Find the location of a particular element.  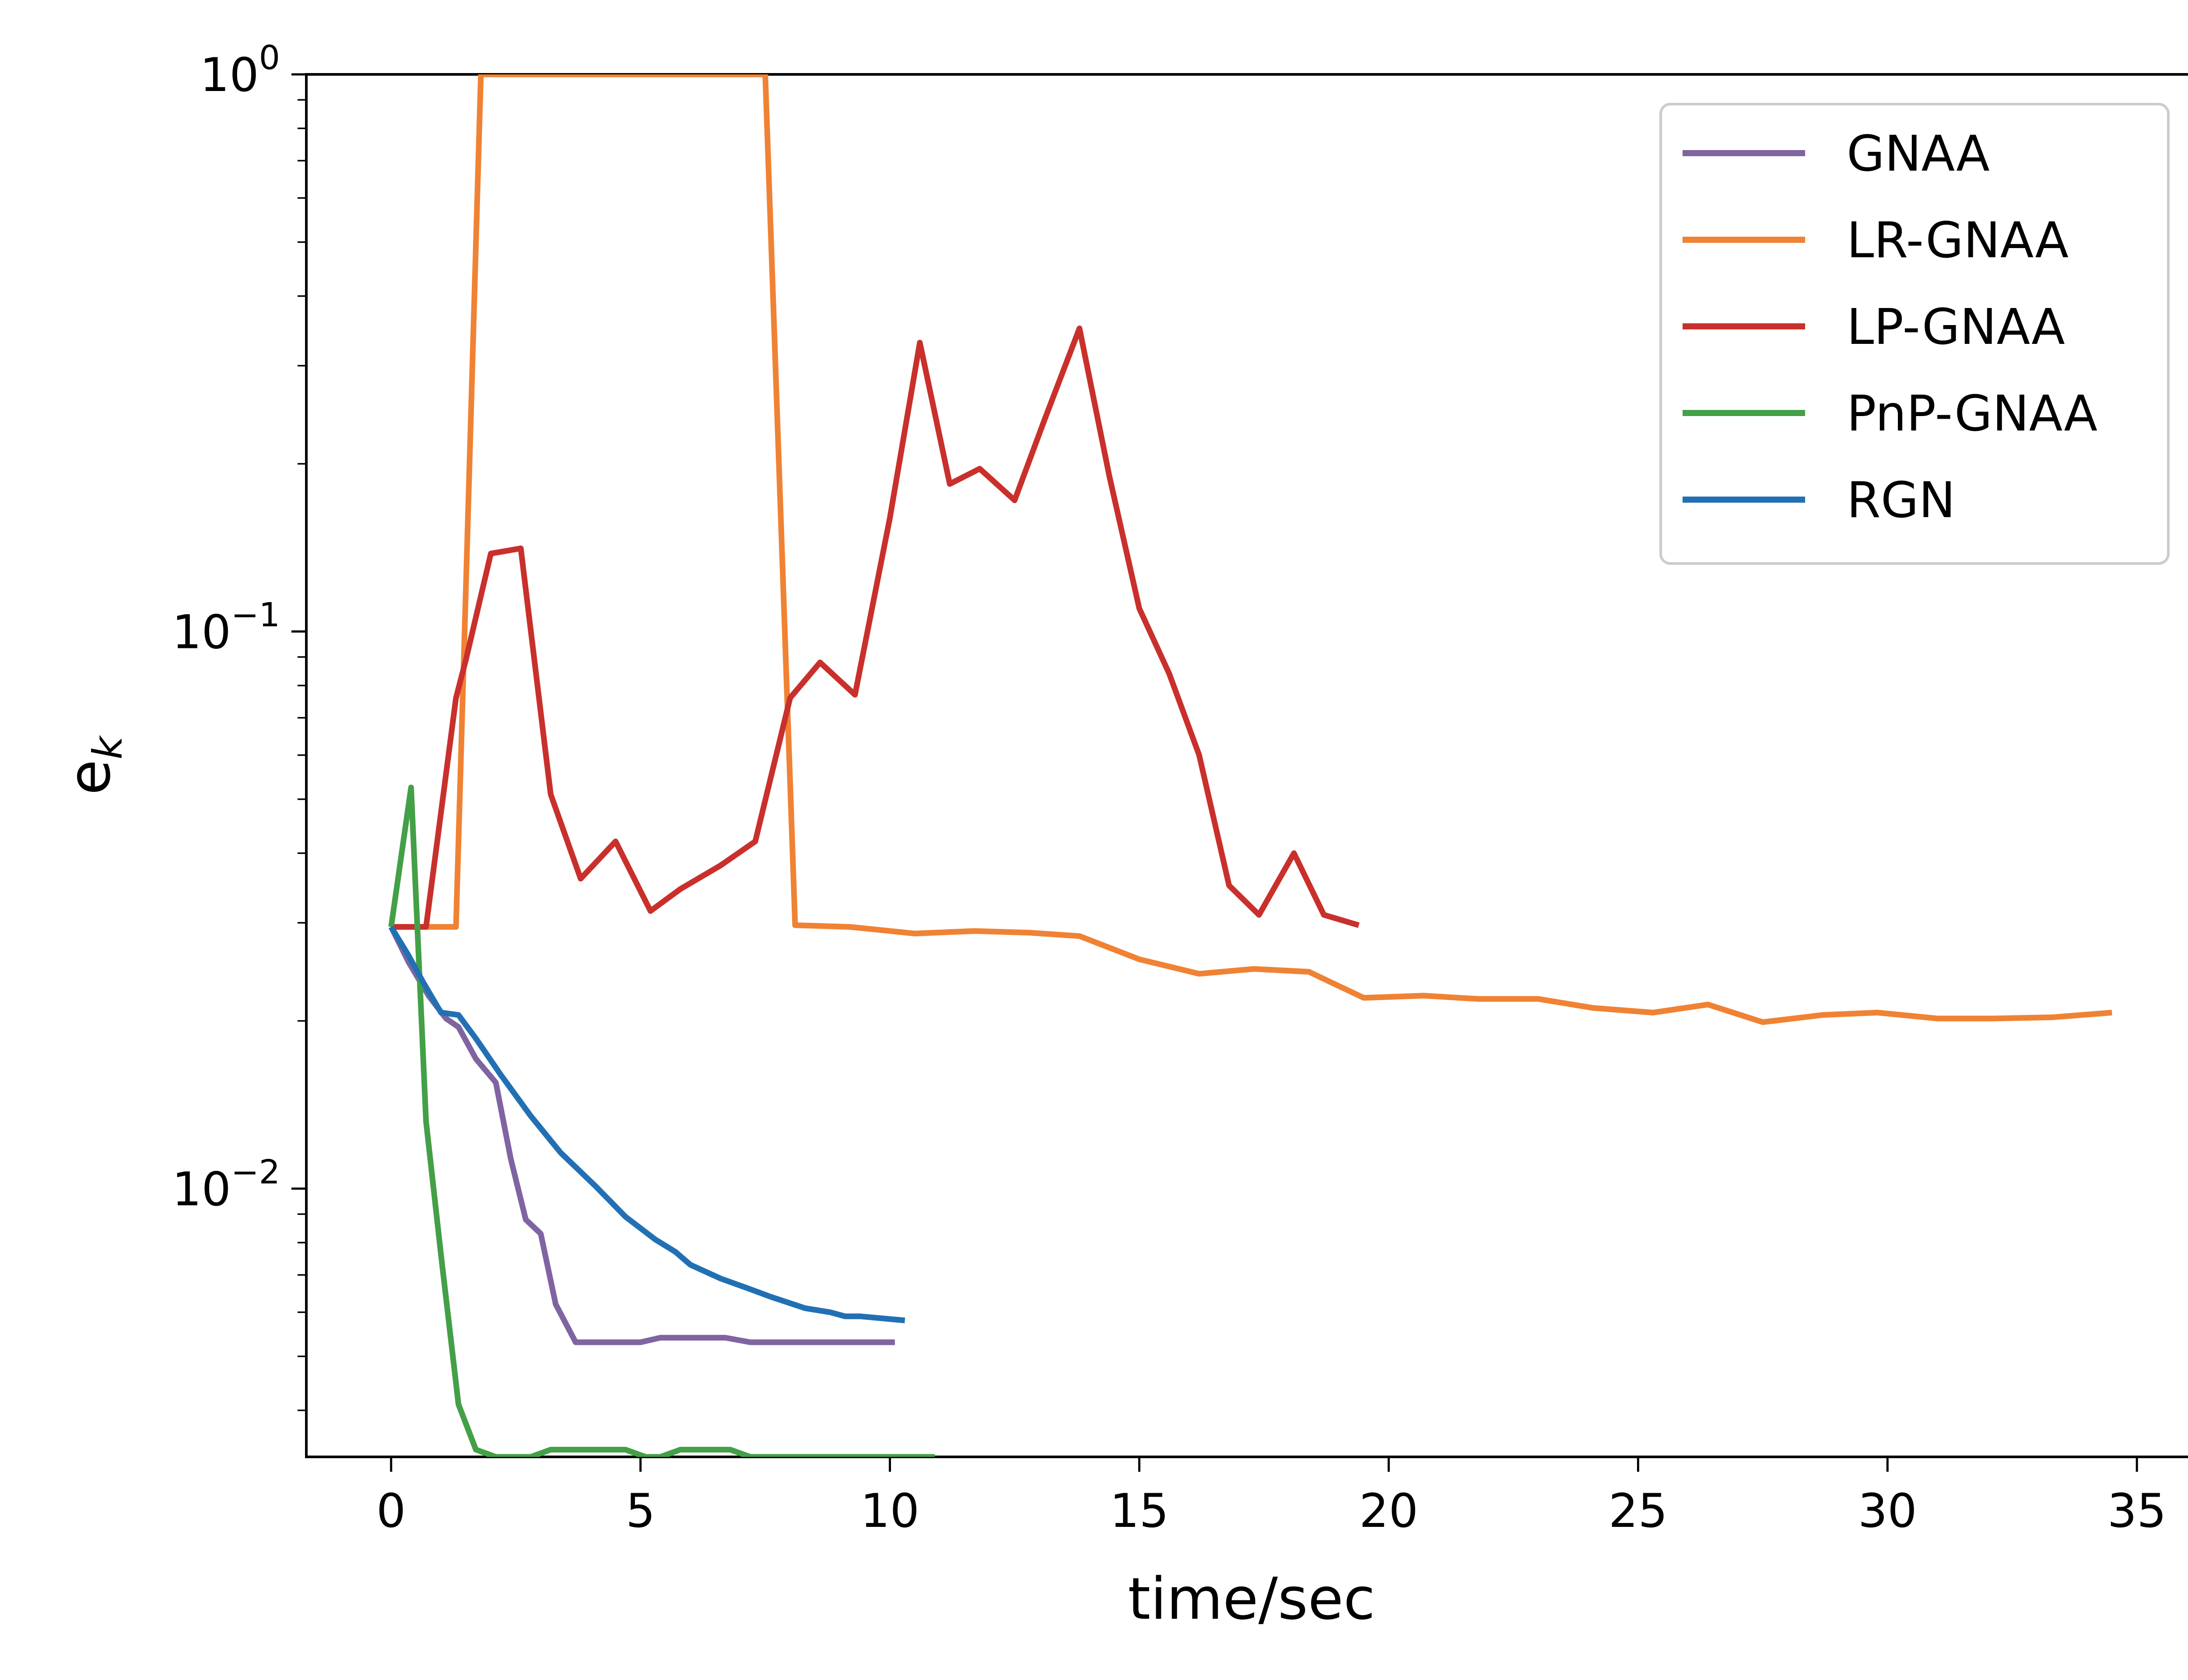

x-tick-label: 15 is located at coordinates (1139, 1511).